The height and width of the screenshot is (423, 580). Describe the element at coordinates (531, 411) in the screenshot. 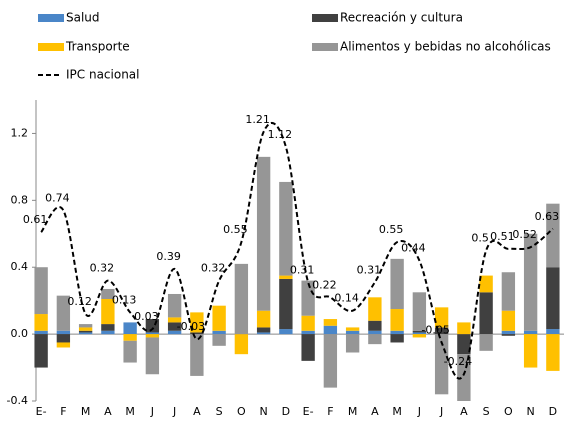

I see `x-tick-label: N` at that location.